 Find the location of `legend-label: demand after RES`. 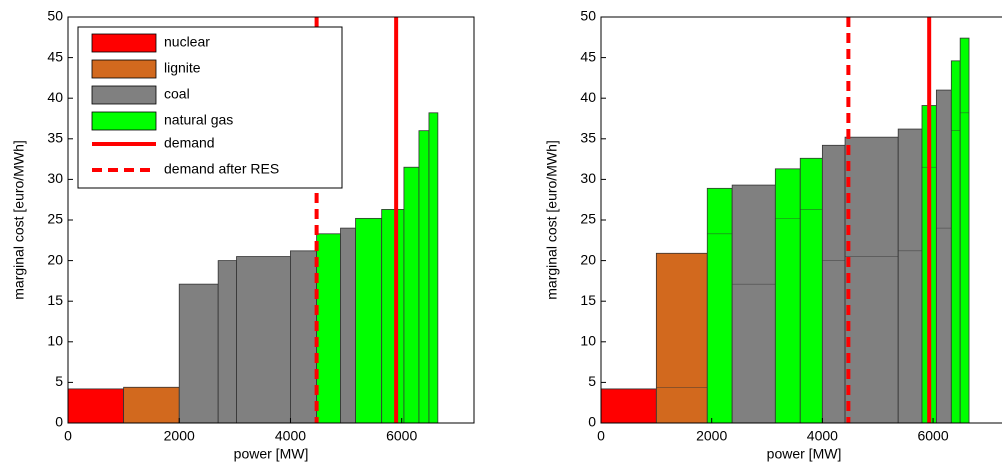

legend-label: demand after RES is located at coordinates (221, 169).